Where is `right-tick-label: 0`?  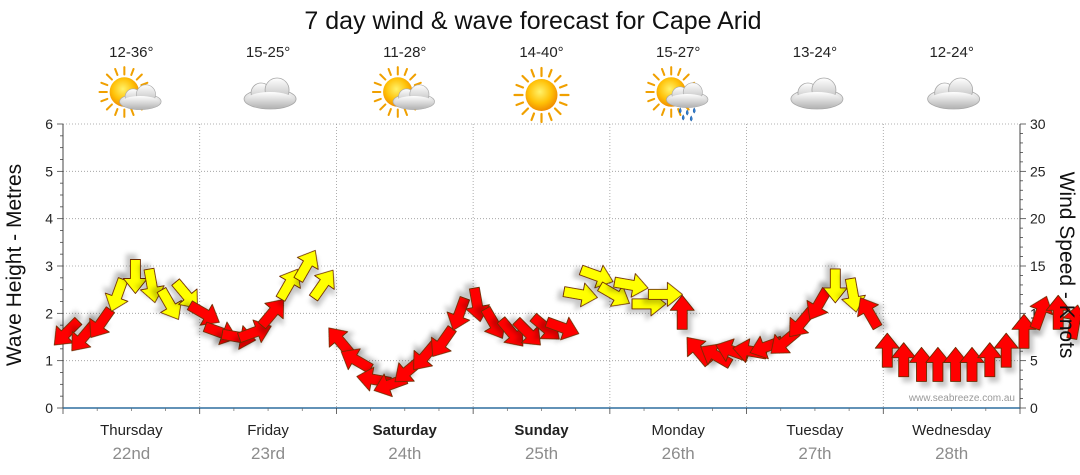
right-tick-label: 0 is located at coordinates (1034, 408).